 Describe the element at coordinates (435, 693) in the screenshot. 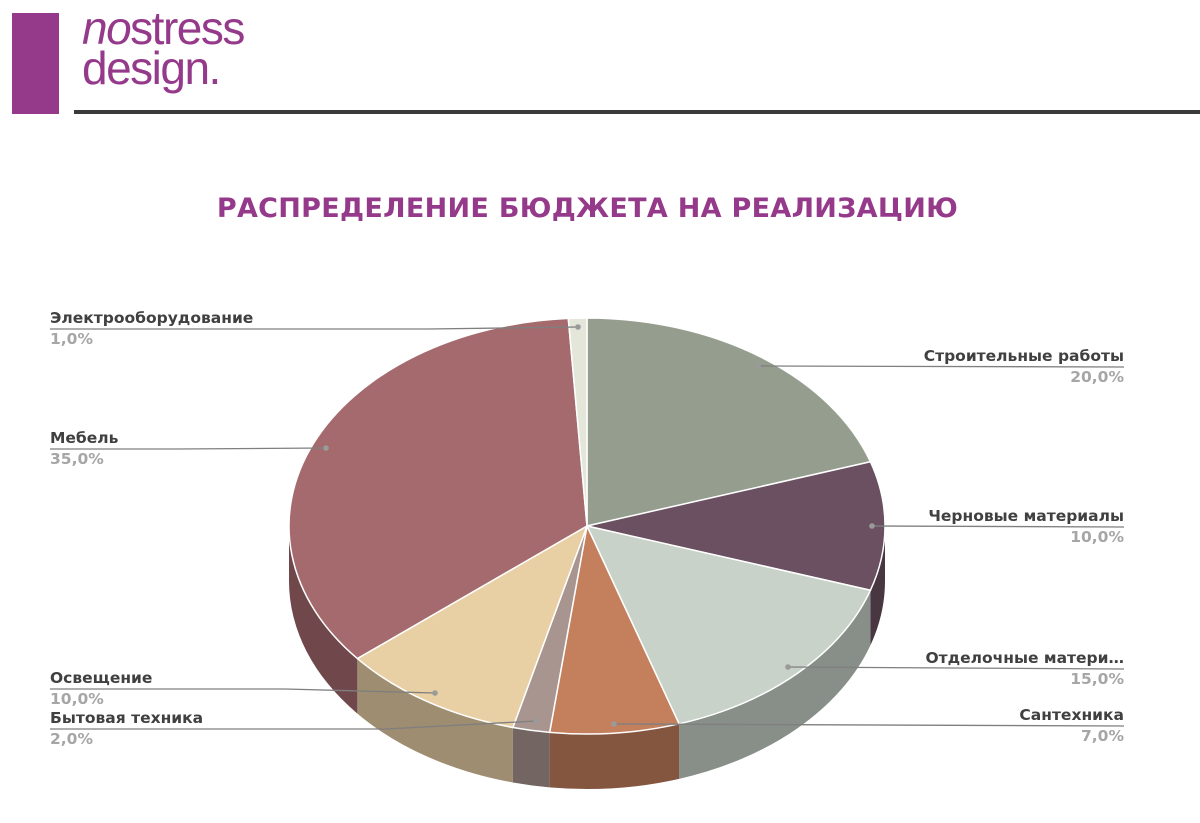

I see `leader-dot-osveshchenie` at that location.